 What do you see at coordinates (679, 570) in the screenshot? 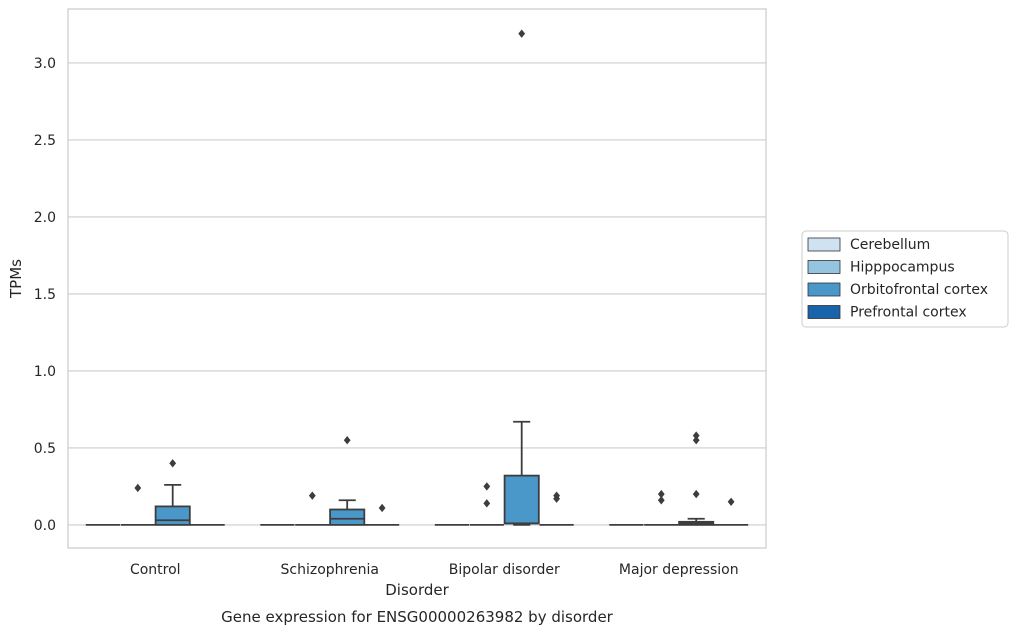
I see `x-tick-label: Major depression` at bounding box center [679, 570].